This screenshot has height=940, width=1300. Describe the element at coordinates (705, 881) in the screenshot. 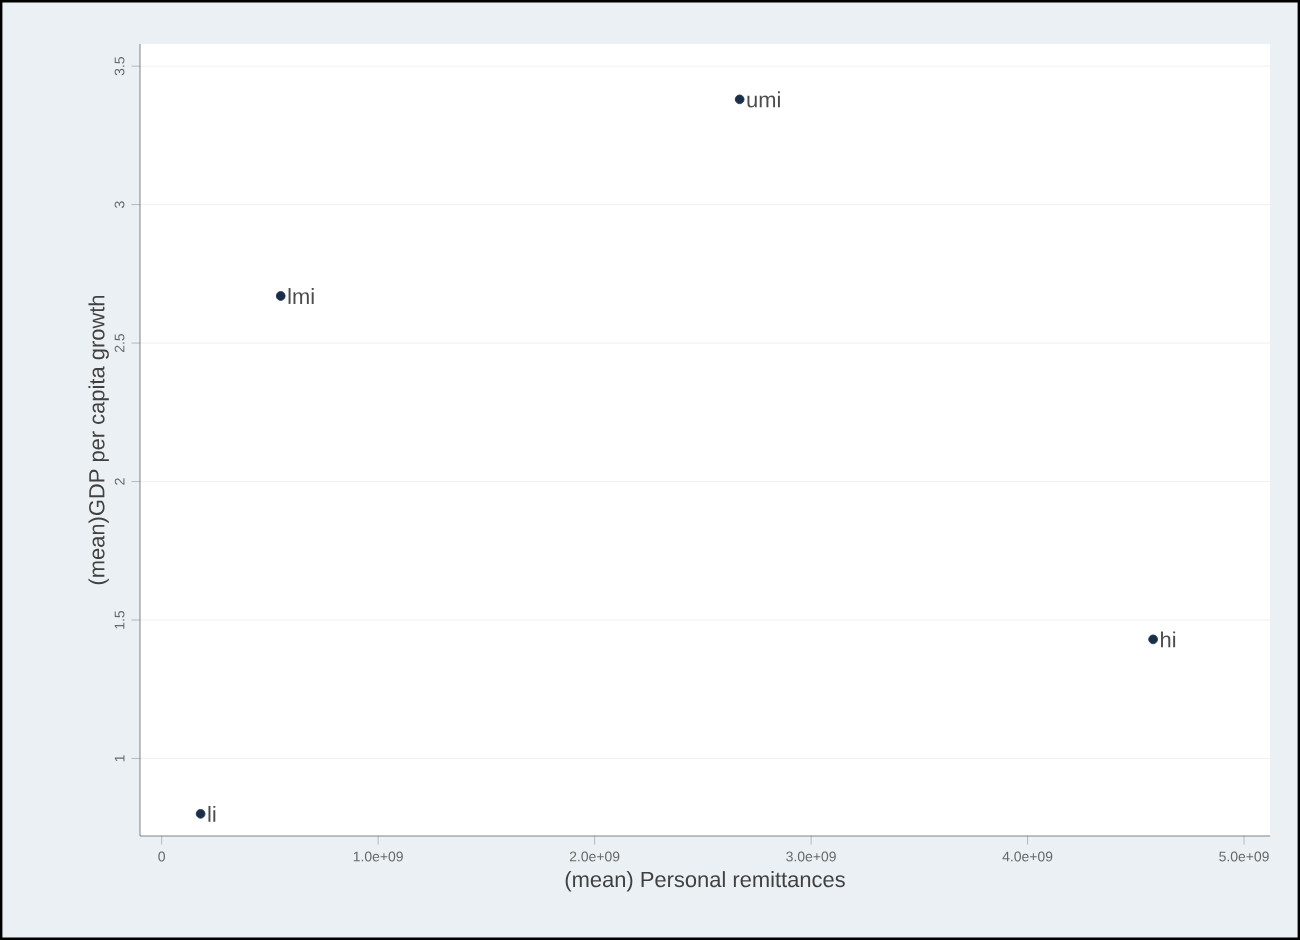

I see `x-axis-title: (mean) Personal remittances` at that location.